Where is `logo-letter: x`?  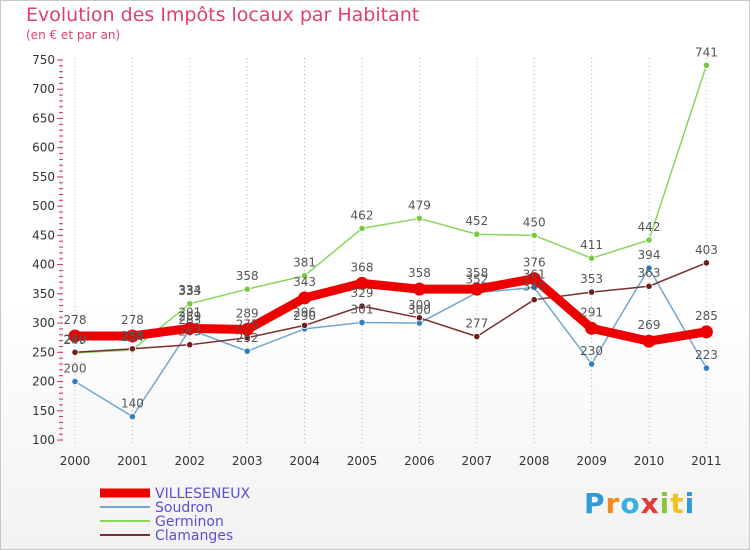
logo-letter: x is located at coordinates (650, 503).